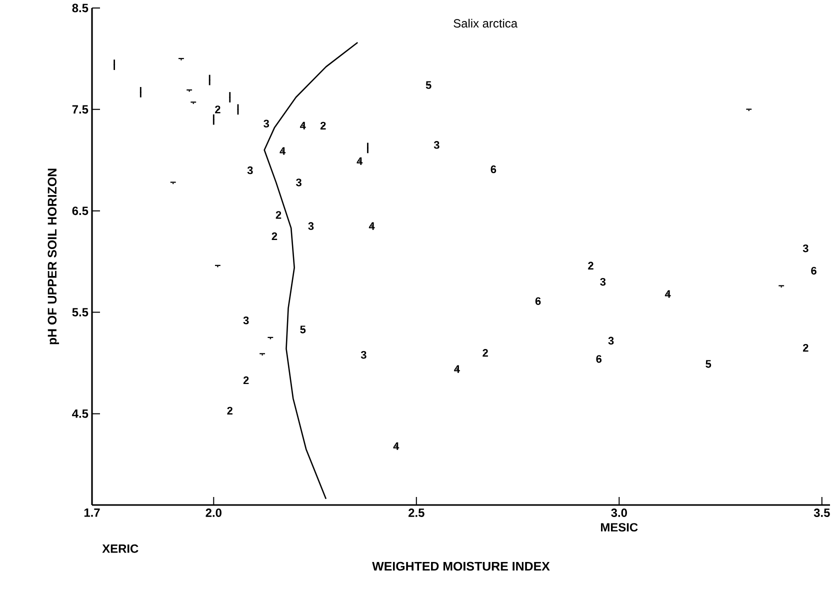 This screenshot has height=608, width=840. Describe the element at coordinates (54, 256) in the screenshot. I see `y-axis-title: pH OF UPPER SOIL HORIZON` at that location.